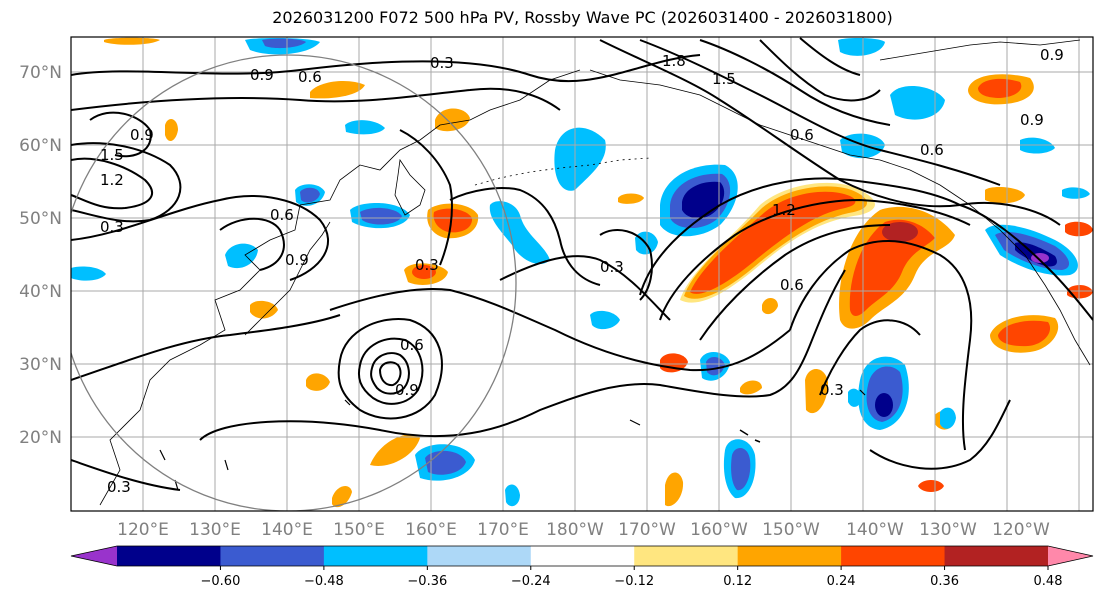 The image size is (1105, 604). Describe the element at coordinates (241, 256) in the screenshot. I see `fill-negative-hokkaido` at that location.